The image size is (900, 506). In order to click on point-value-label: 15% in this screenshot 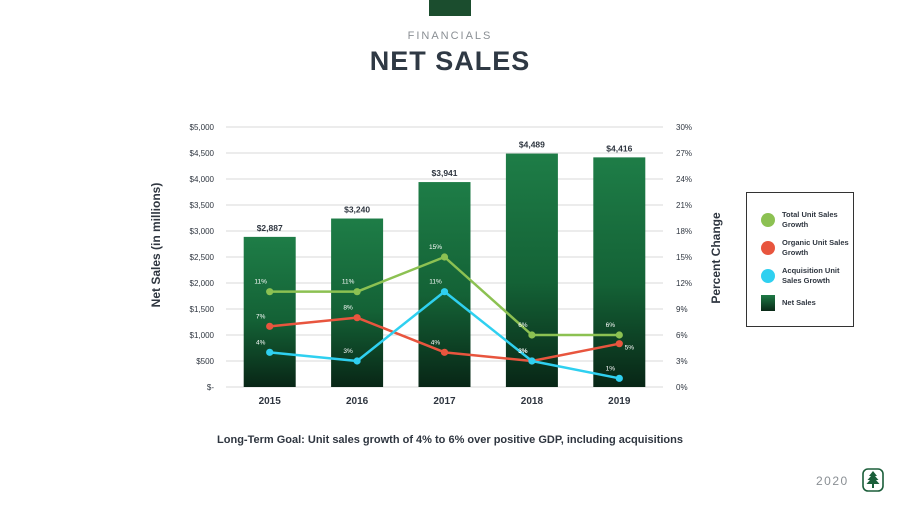, I will do `click(435, 247)`.